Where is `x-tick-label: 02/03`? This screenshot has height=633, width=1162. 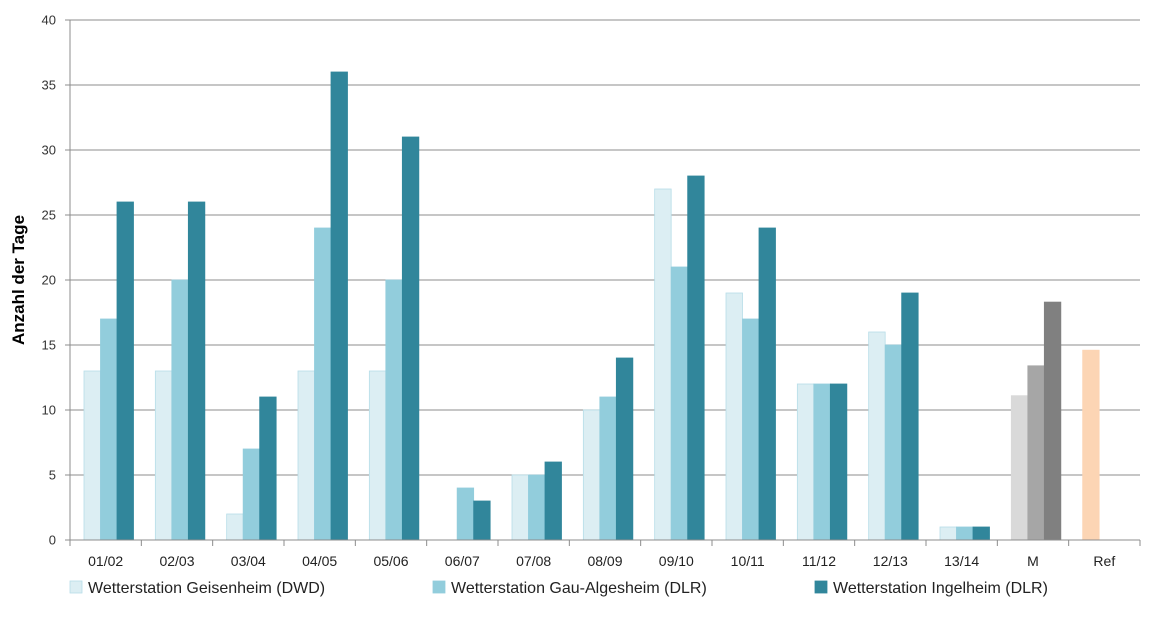 x-tick-label: 02/03 is located at coordinates (176, 561).